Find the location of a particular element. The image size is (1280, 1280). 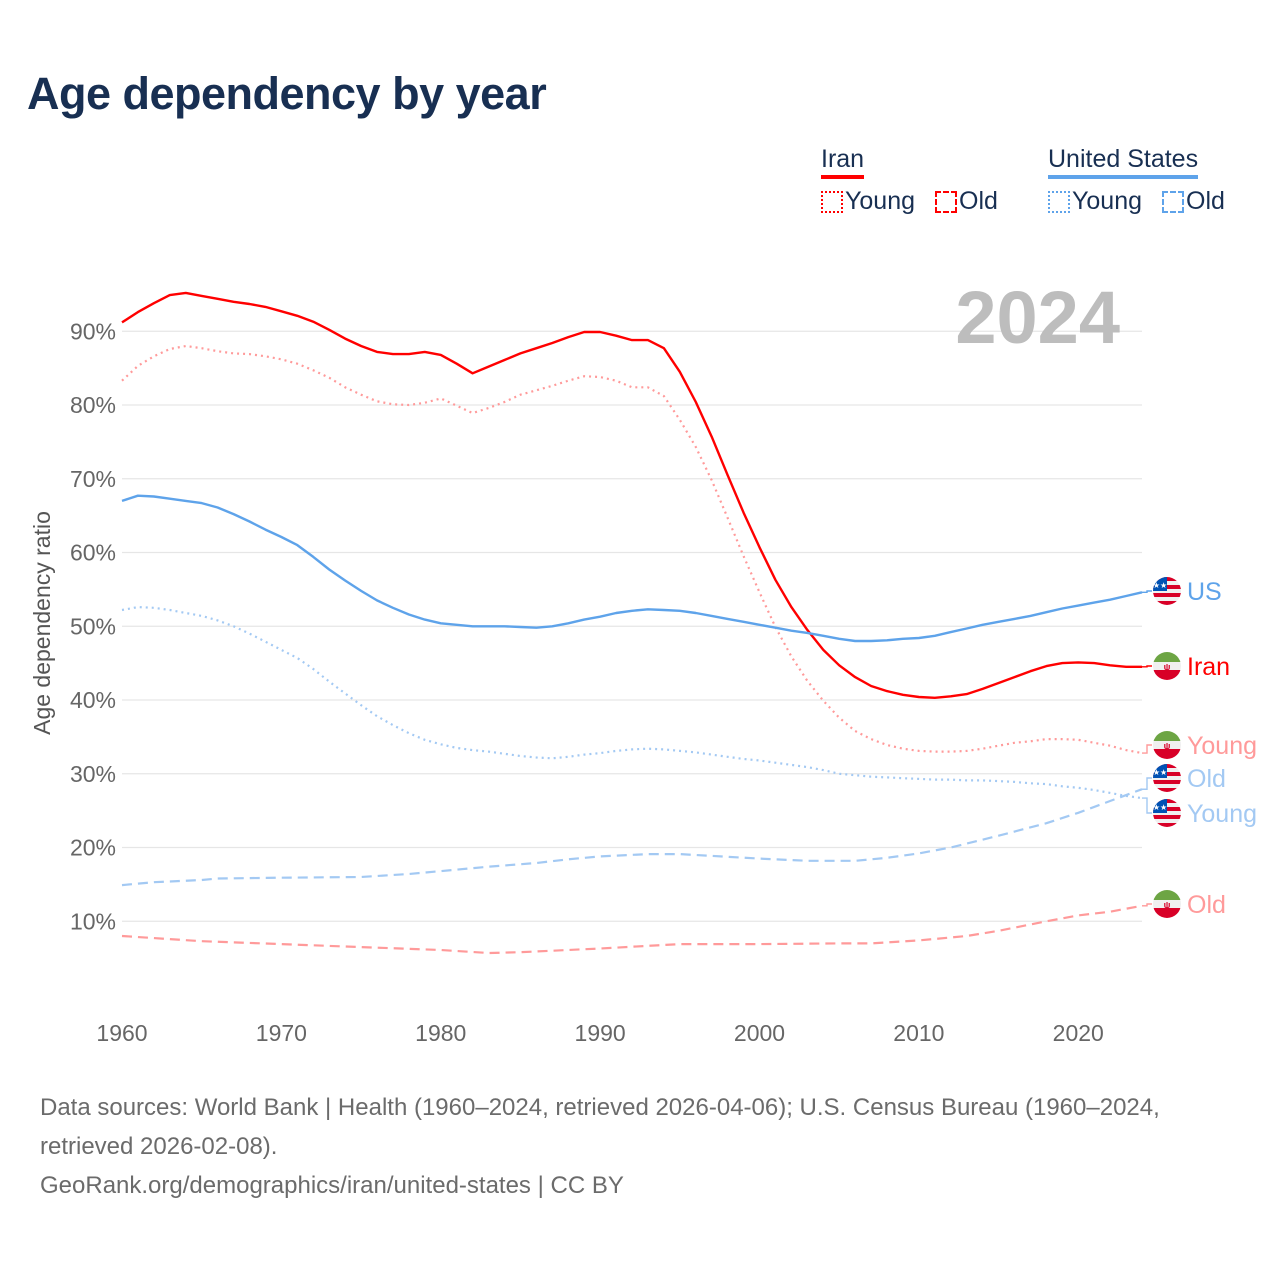

legend-item-iran-young: Young is located at coordinates (868, 201).